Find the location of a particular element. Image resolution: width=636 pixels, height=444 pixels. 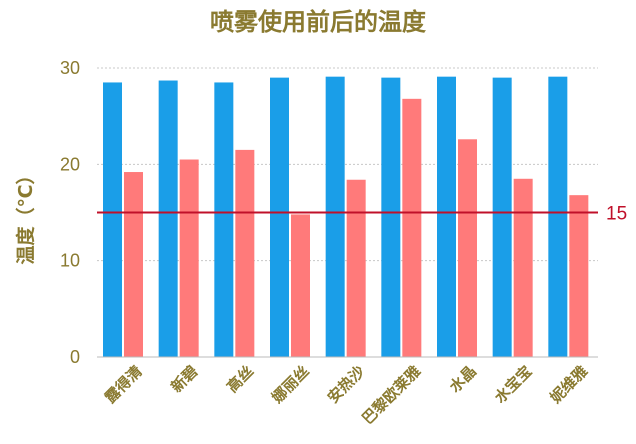

category-label: 水晶 is located at coordinates (463, 379).